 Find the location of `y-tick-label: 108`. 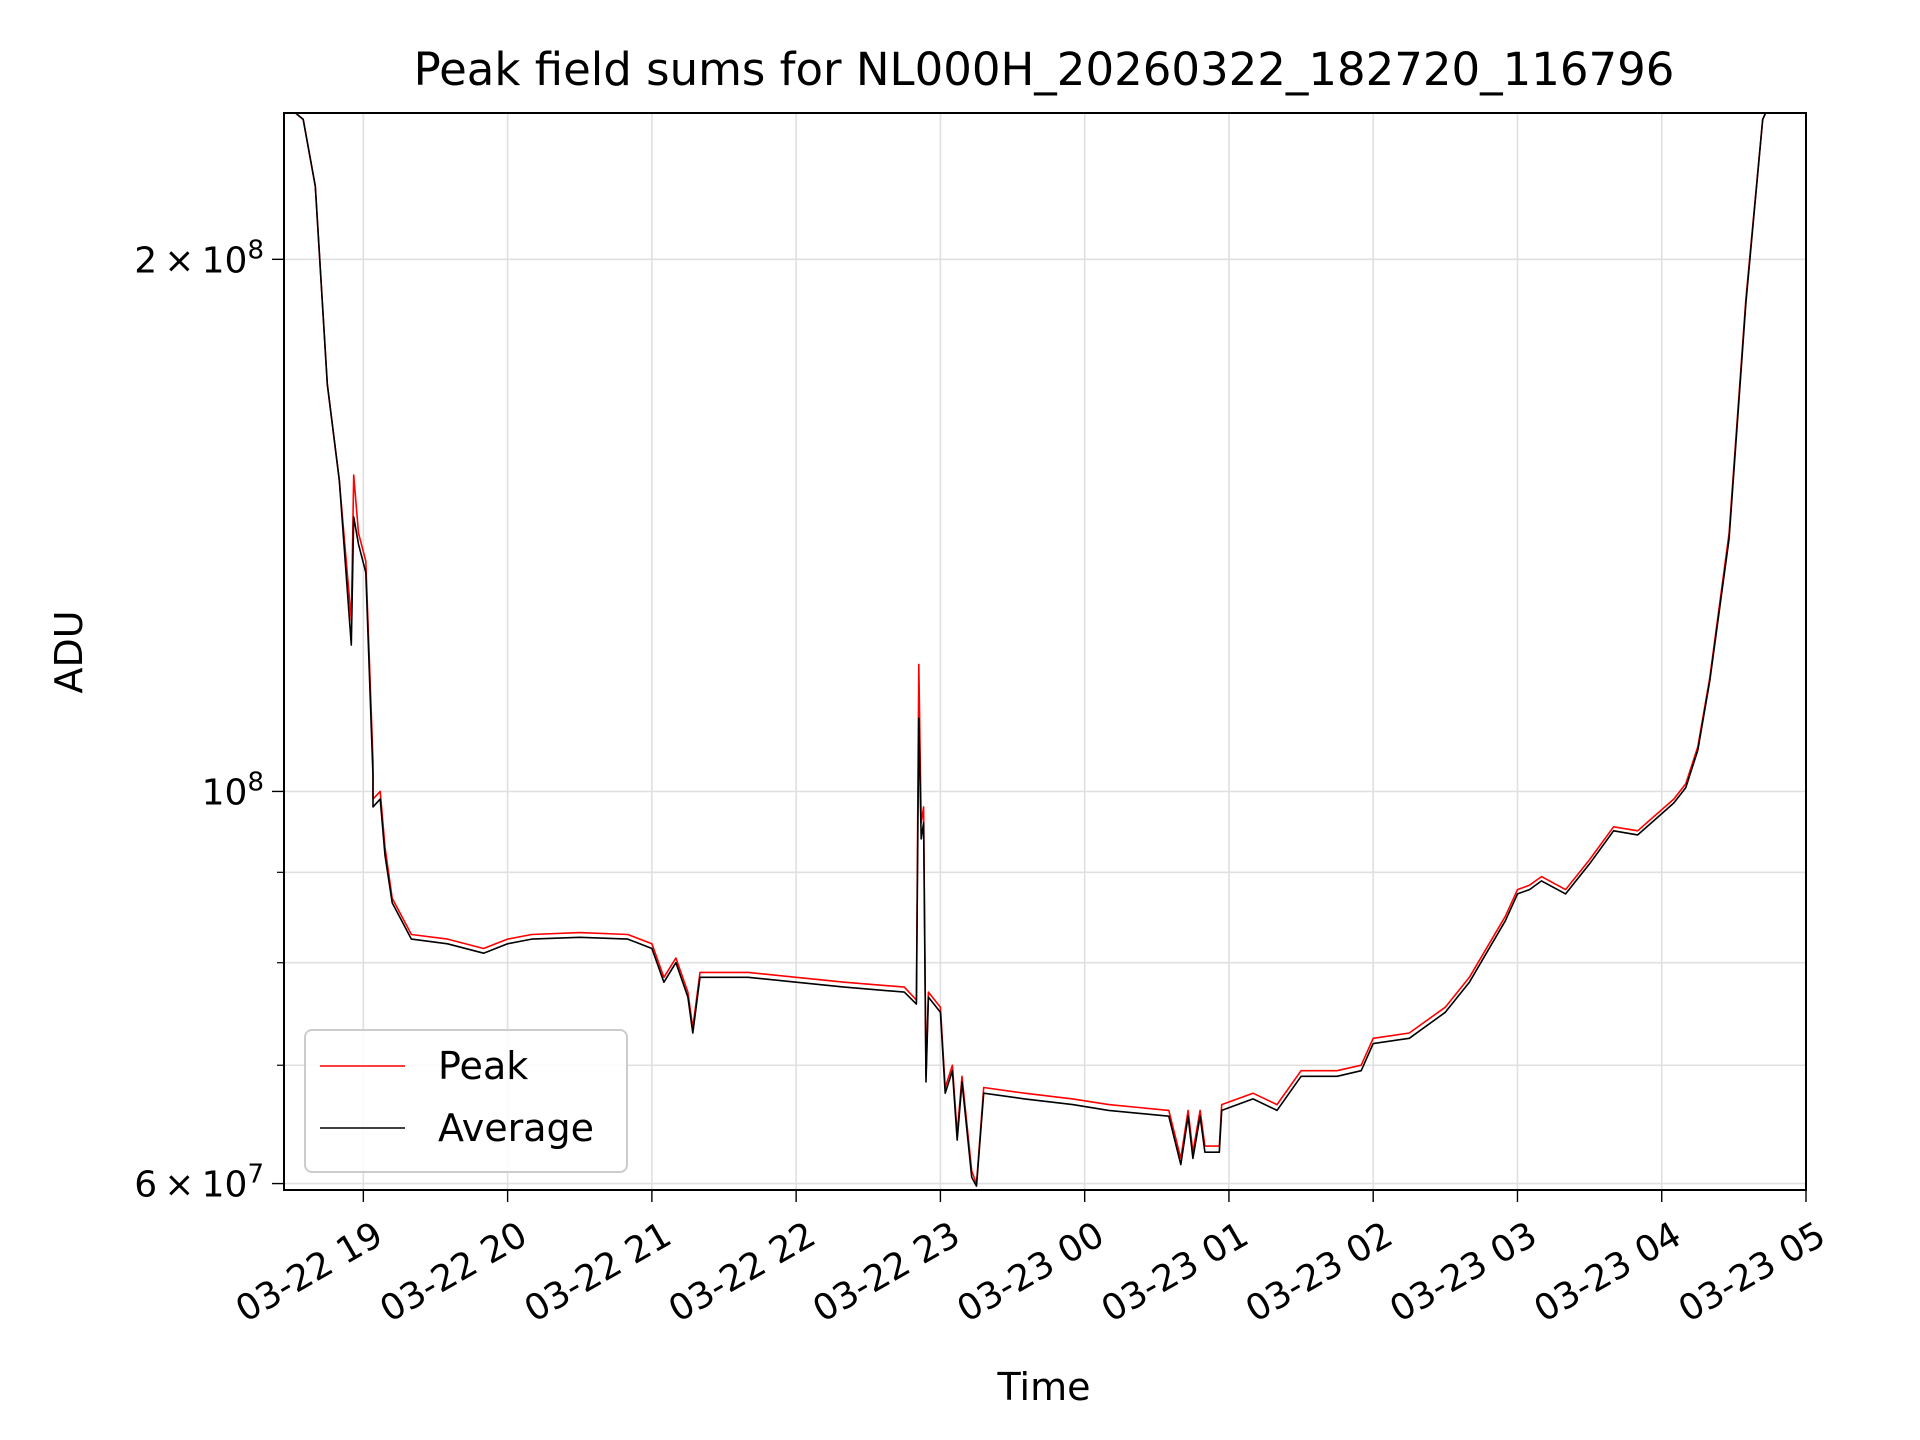

y-tick-label: 108 is located at coordinates (233, 790).